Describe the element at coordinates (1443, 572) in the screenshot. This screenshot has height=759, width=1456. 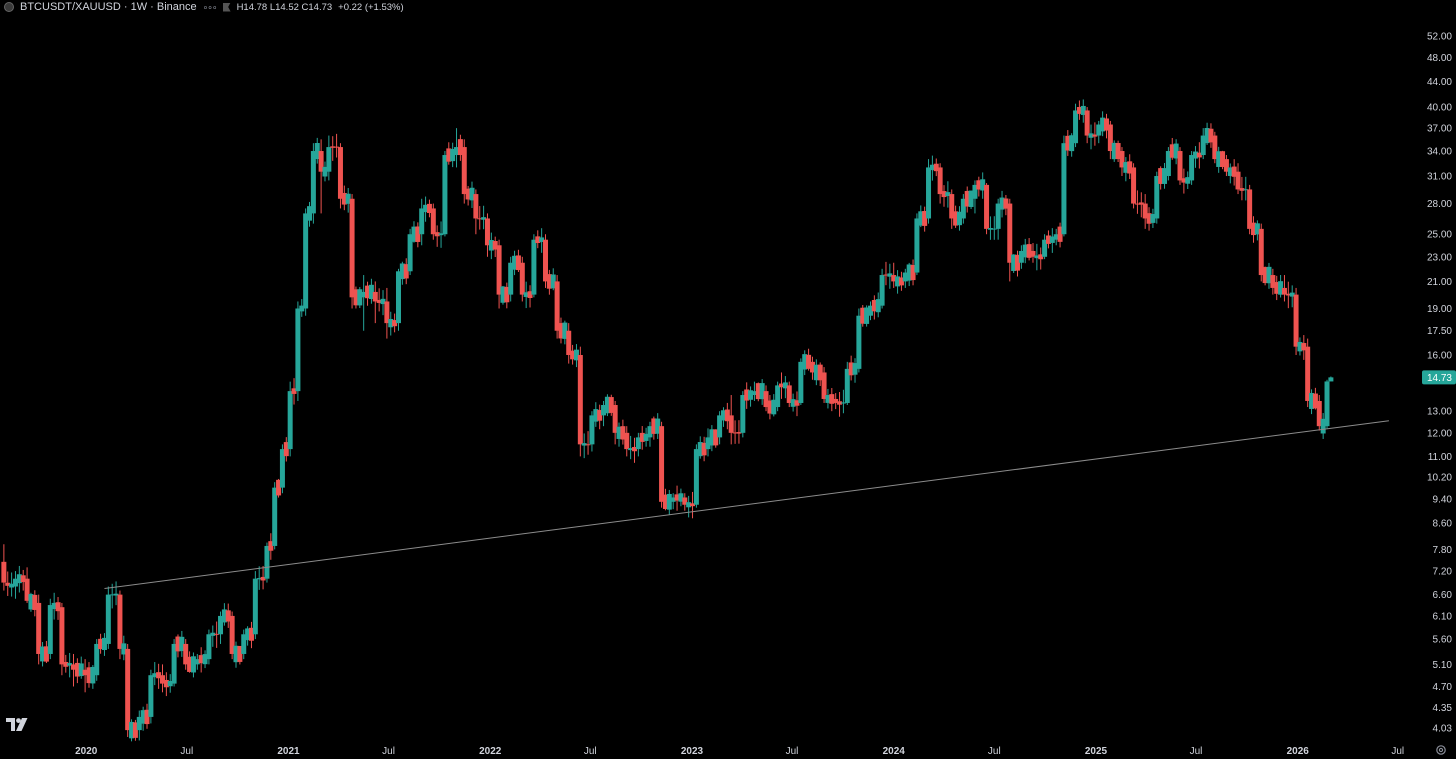
I see `y-tick-label: 7.20` at that location.